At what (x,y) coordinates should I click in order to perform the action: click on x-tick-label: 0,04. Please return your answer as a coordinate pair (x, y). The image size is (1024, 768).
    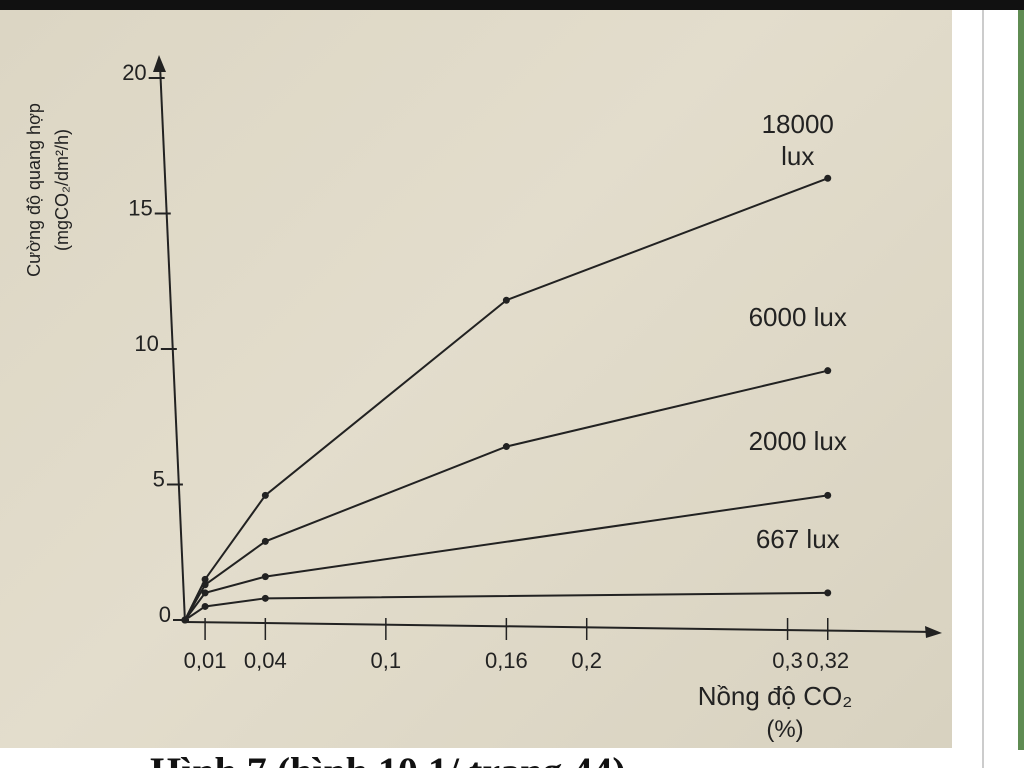
    Looking at the image, I should click on (265, 660).